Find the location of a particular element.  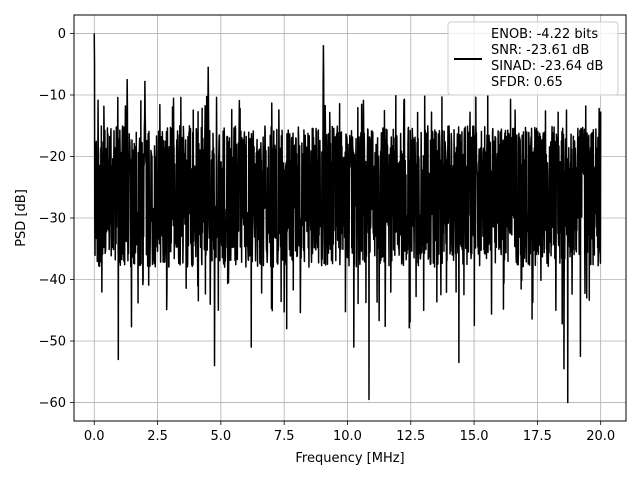

x-tick-label: 7.5 is located at coordinates (284, 436).